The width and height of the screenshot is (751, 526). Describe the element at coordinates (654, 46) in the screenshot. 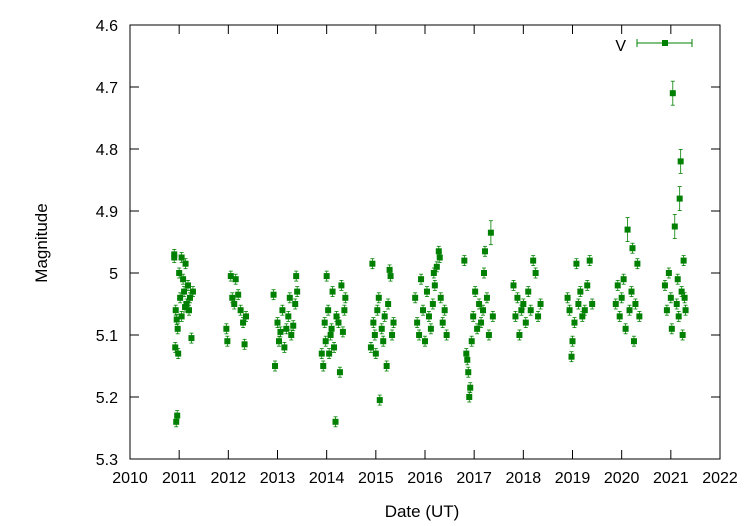

I see `legend: V` at that location.